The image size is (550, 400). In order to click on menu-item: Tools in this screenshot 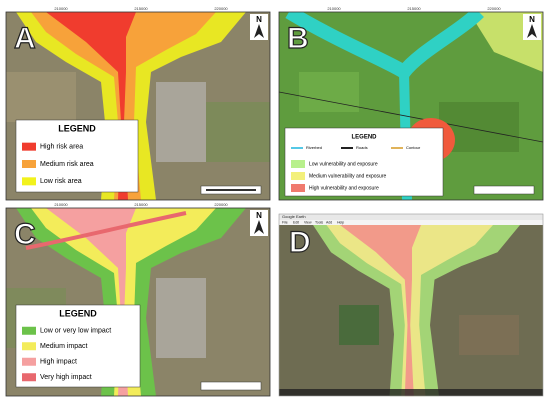, I will do `click(319, 222)`.